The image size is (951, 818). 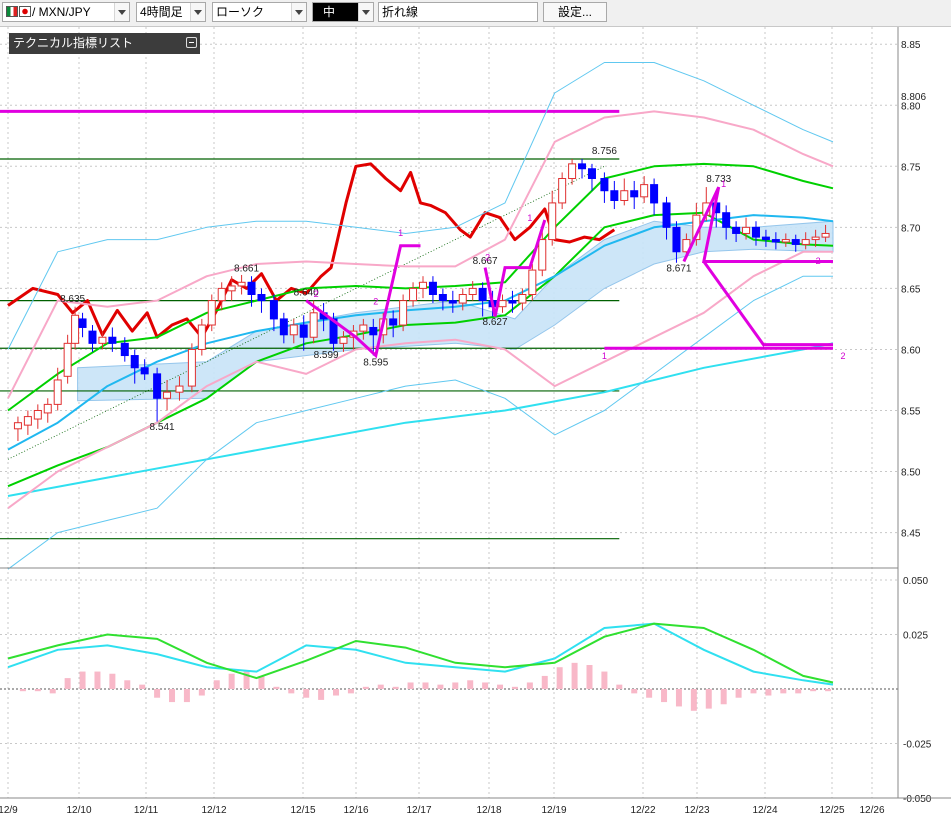 I want to click on x-tick-label: 12/25, so click(x=831, y=810).